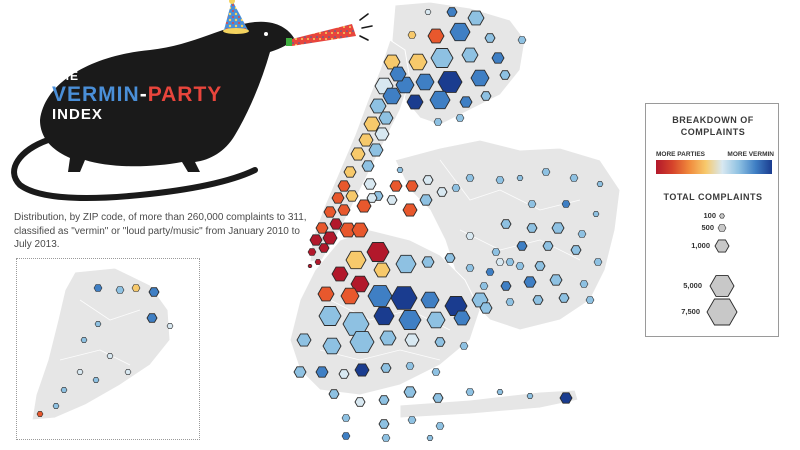  What do you see at coordinates (65, 76) in the screenshot?
I see `title-the: THE` at bounding box center [65, 76].